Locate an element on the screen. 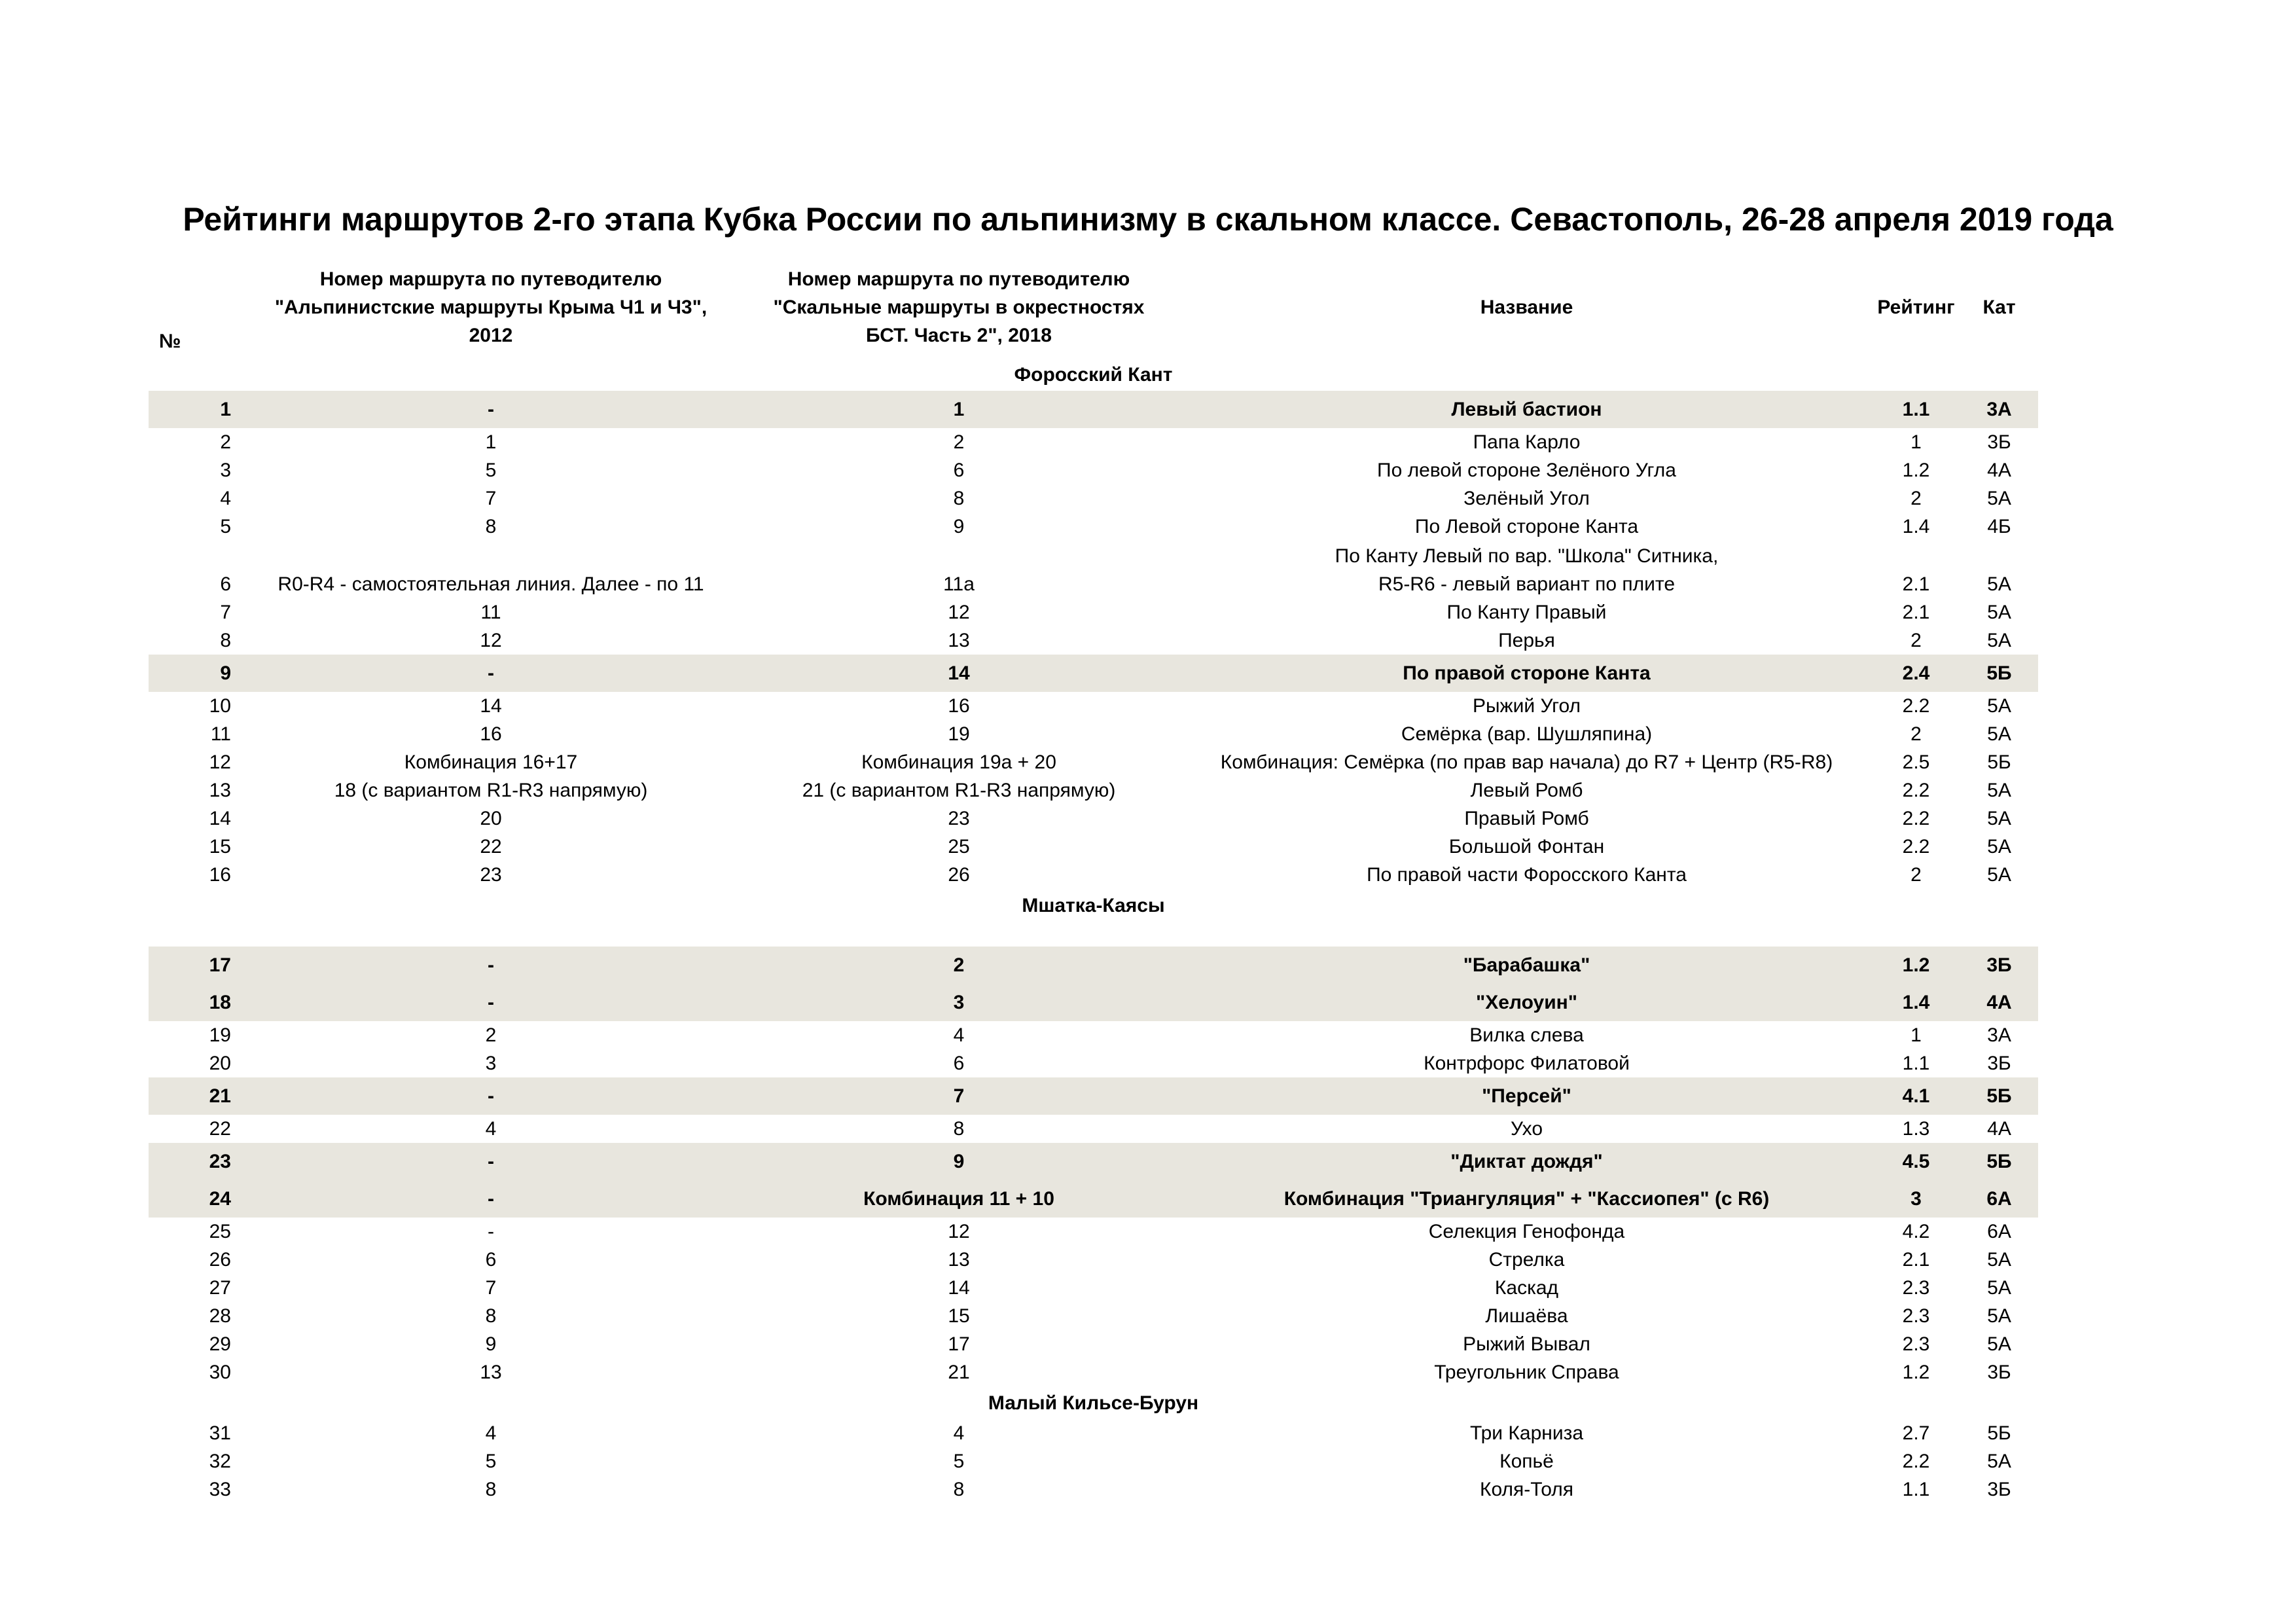 The height and width of the screenshot is (1624, 2296). cell-guide-2018: 26 is located at coordinates (959, 875).